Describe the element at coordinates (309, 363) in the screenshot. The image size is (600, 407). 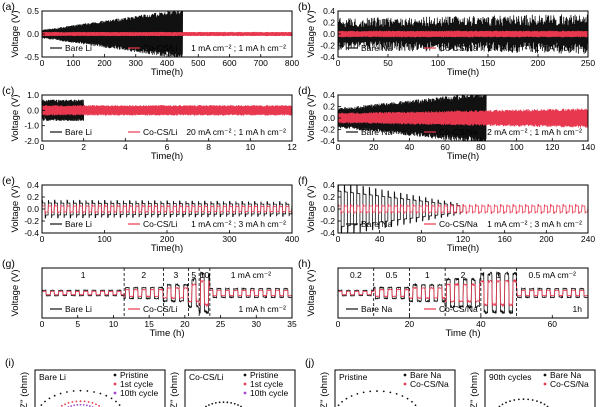
I see `panel-label-j1: (j)` at that location.